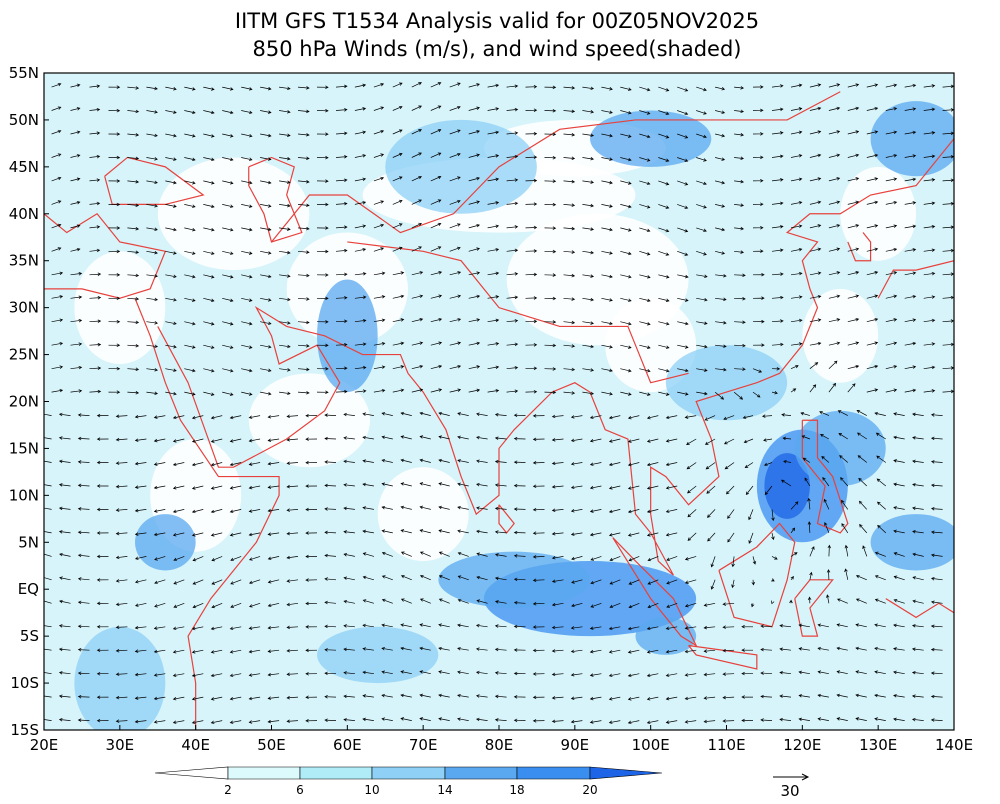 This screenshot has width=1000, height=804. Describe the element at coordinates (29, 636) in the screenshot. I see `latitude-label: 5S` at that location.